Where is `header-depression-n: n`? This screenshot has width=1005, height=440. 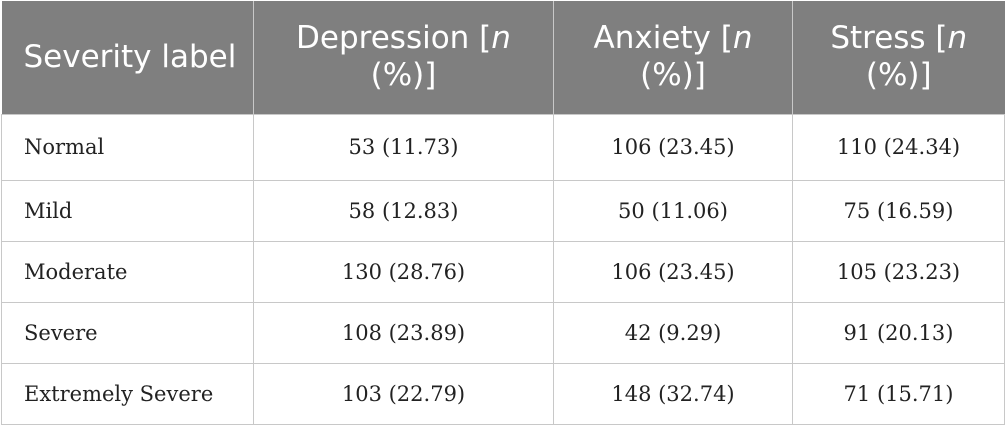 header-depression-n: n is located at coordinates (501, 38).